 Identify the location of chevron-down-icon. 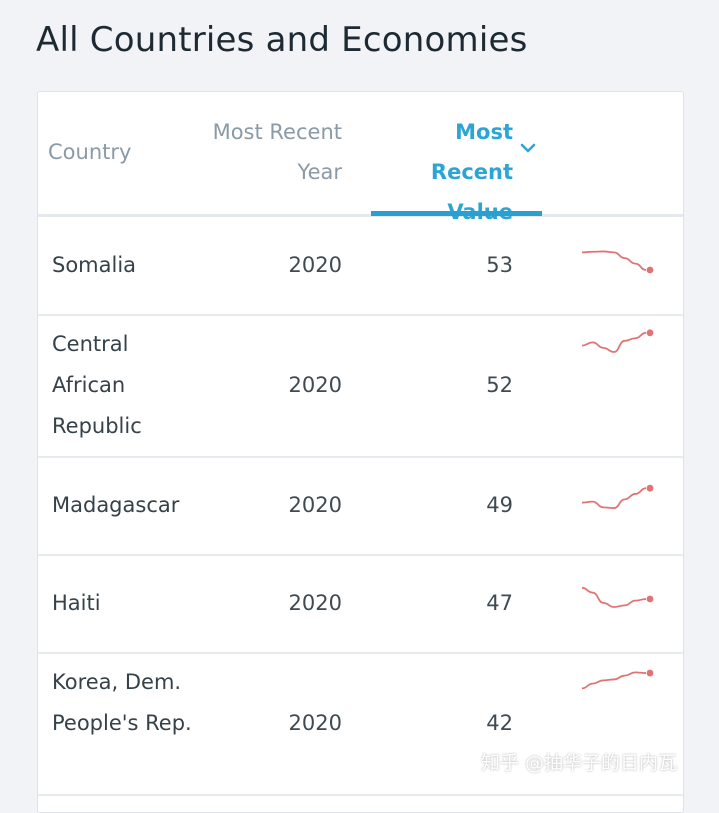
(528, 148).